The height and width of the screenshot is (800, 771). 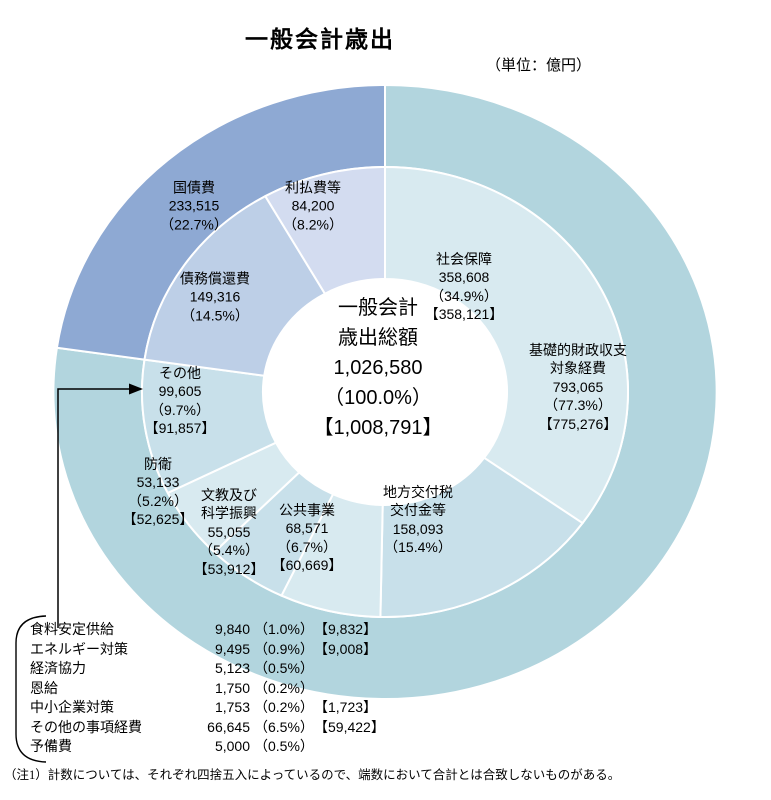 I want to click on label-kiso: 基礎的財政収支 対象経費 793,065 （77.3%） 【775,276】, so click(x=578, y=387).